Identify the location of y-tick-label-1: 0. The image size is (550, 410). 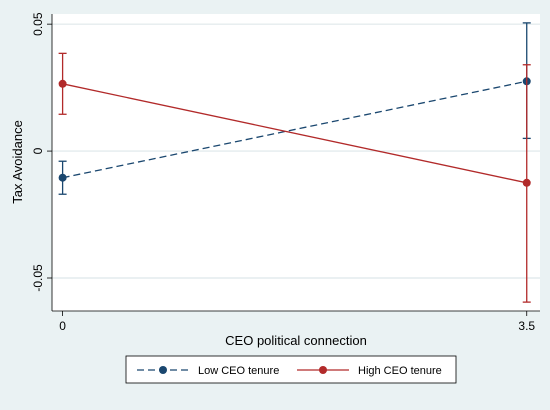
(38, 150).